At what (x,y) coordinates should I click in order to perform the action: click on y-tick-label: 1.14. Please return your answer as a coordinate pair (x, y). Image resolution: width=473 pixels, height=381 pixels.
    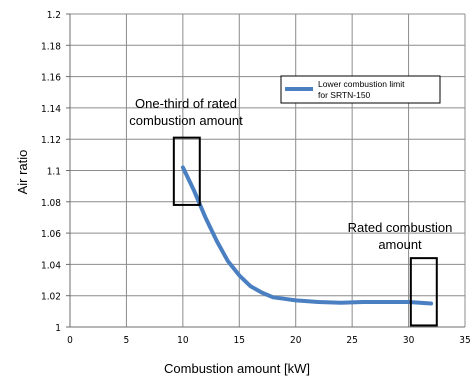
    Looking at the image, I should click on (51, 109).